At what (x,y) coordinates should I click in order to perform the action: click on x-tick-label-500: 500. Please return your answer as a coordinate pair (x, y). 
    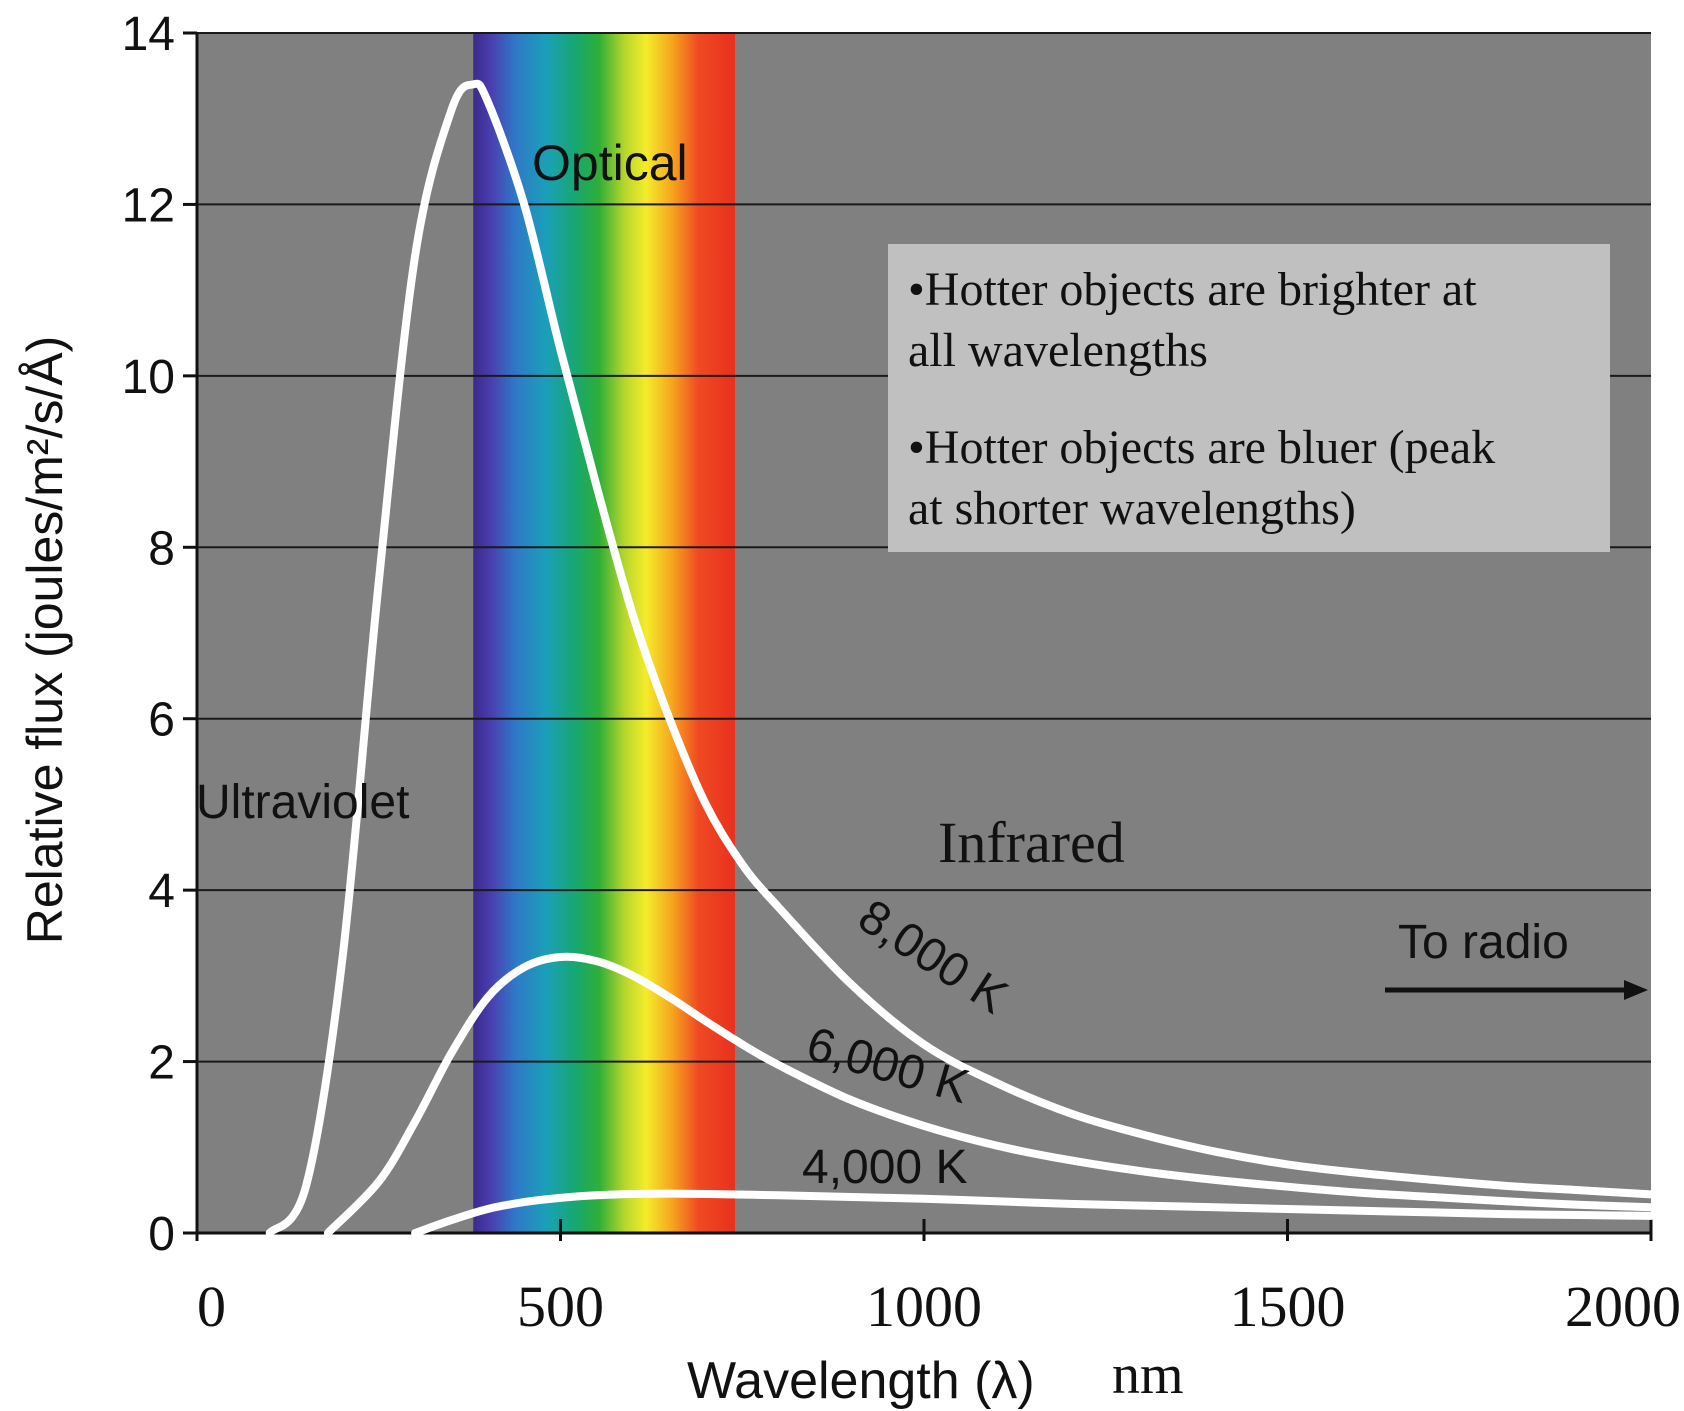
    Looking at the image, I should click on (560, 1306).